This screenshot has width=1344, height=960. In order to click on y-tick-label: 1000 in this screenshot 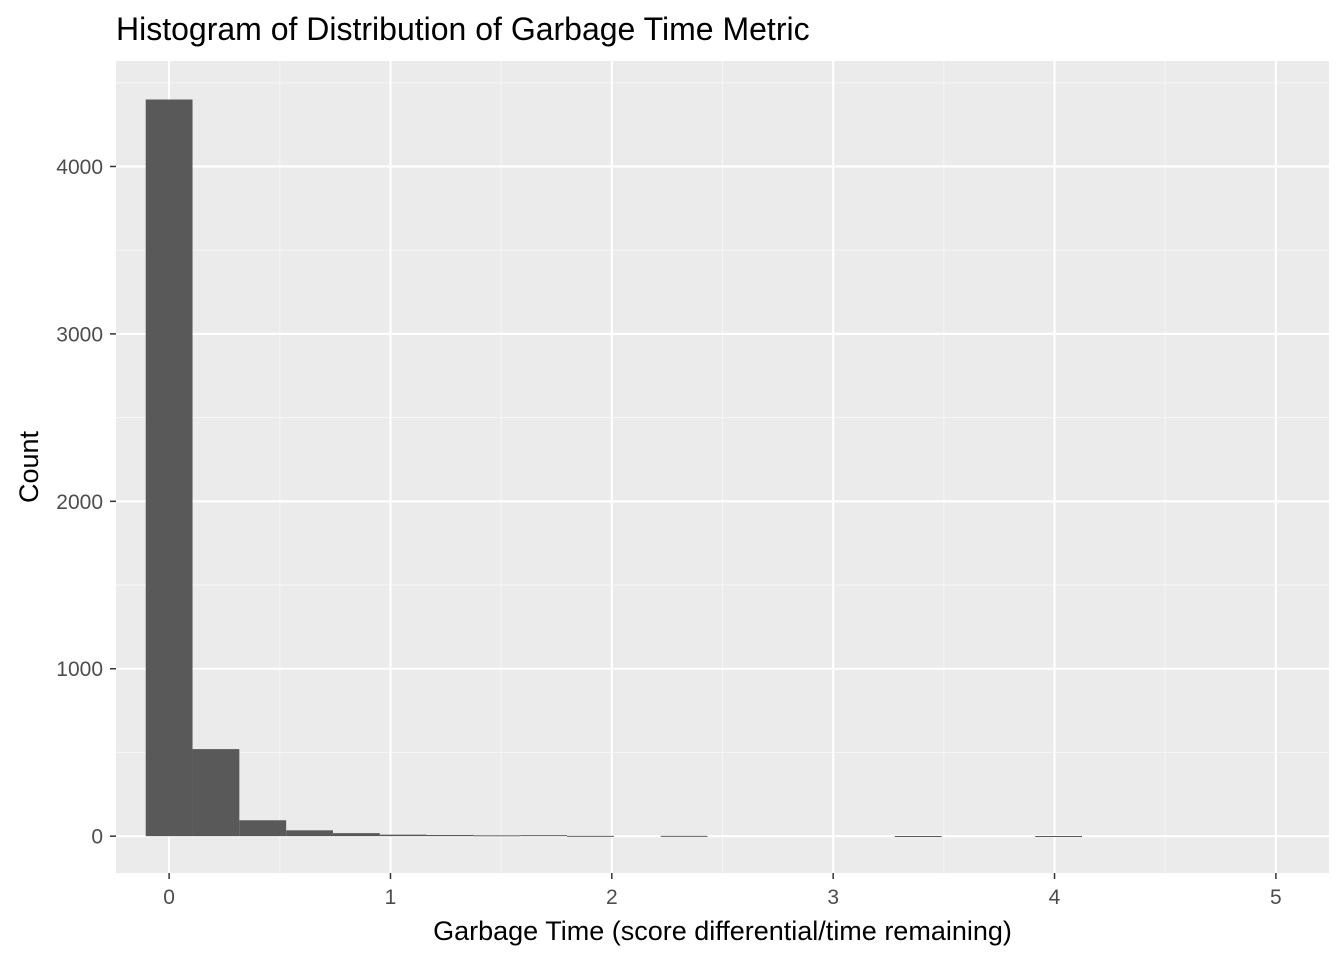, I will do `click(79, 669)`.